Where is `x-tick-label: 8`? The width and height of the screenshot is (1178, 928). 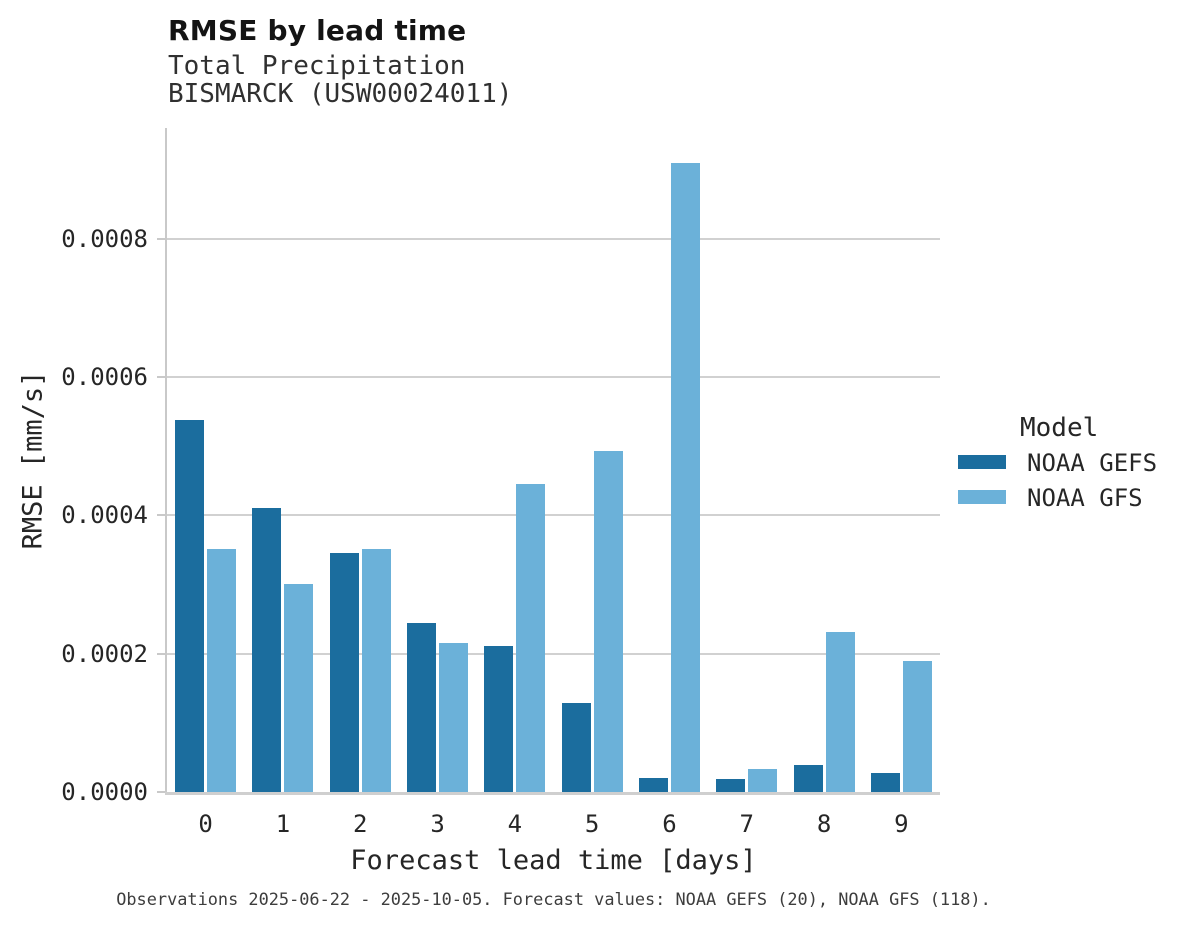
x-tick-label: 8 is located at coordinates (824, 824).